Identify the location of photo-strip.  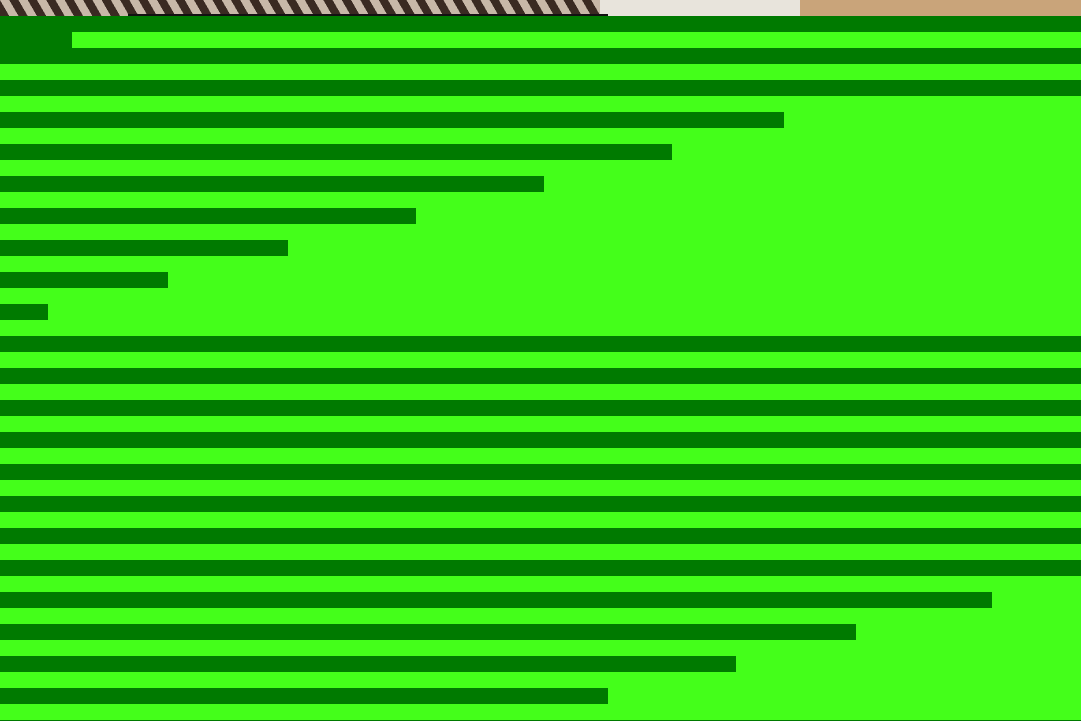
(540, 8).